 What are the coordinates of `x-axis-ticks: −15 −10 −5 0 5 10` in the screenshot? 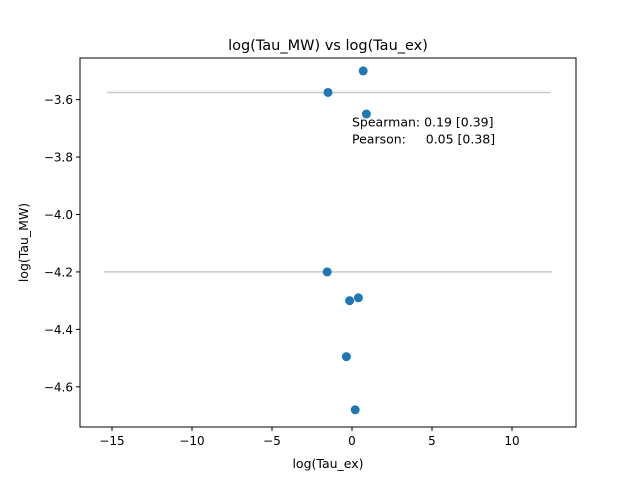 It's located at (309, 437).